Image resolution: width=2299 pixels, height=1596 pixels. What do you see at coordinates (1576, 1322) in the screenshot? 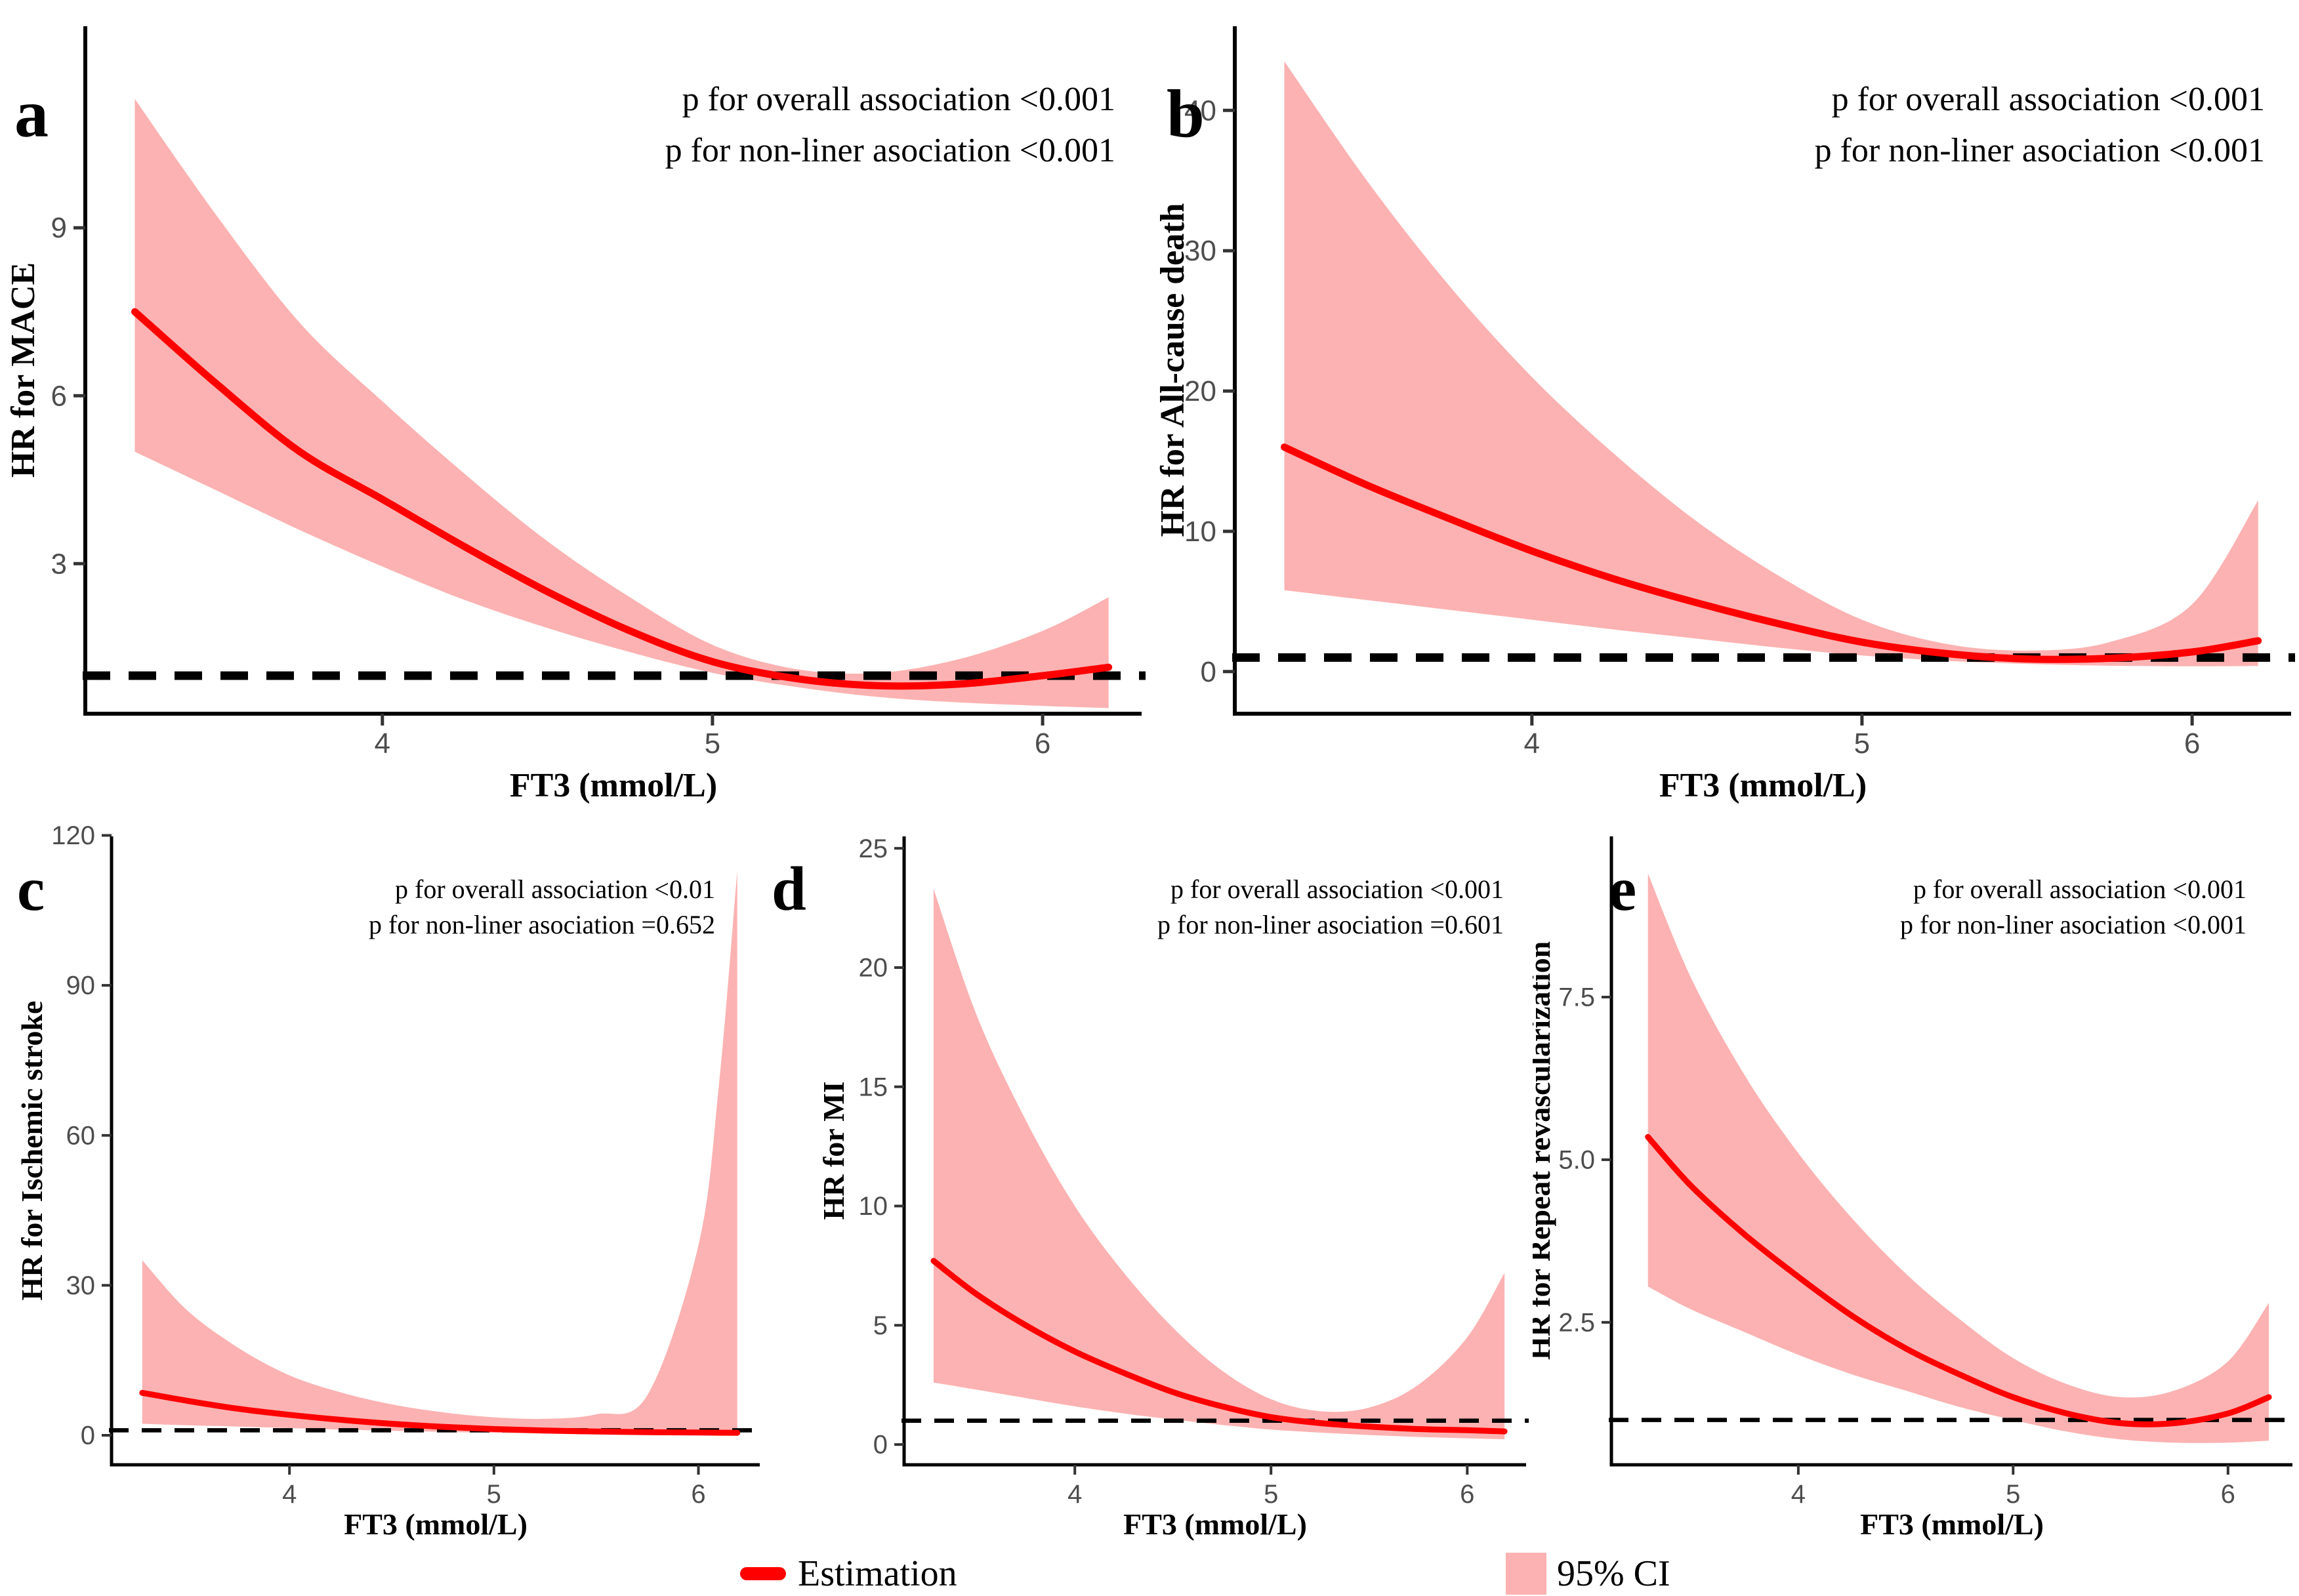
I see `y-tick-label: 2.5` at bounding box center [1576, 1322].